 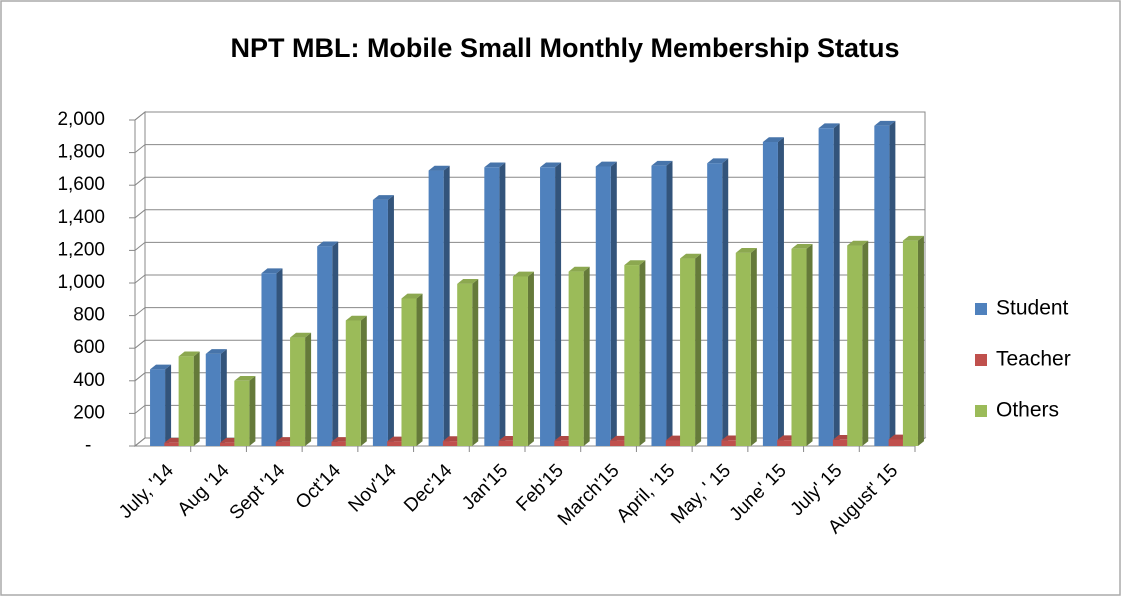 What do you see at coordinates (89, 347) in the screenshot?
I see `y-tick-label: 600` at bounding box center [89, 347].